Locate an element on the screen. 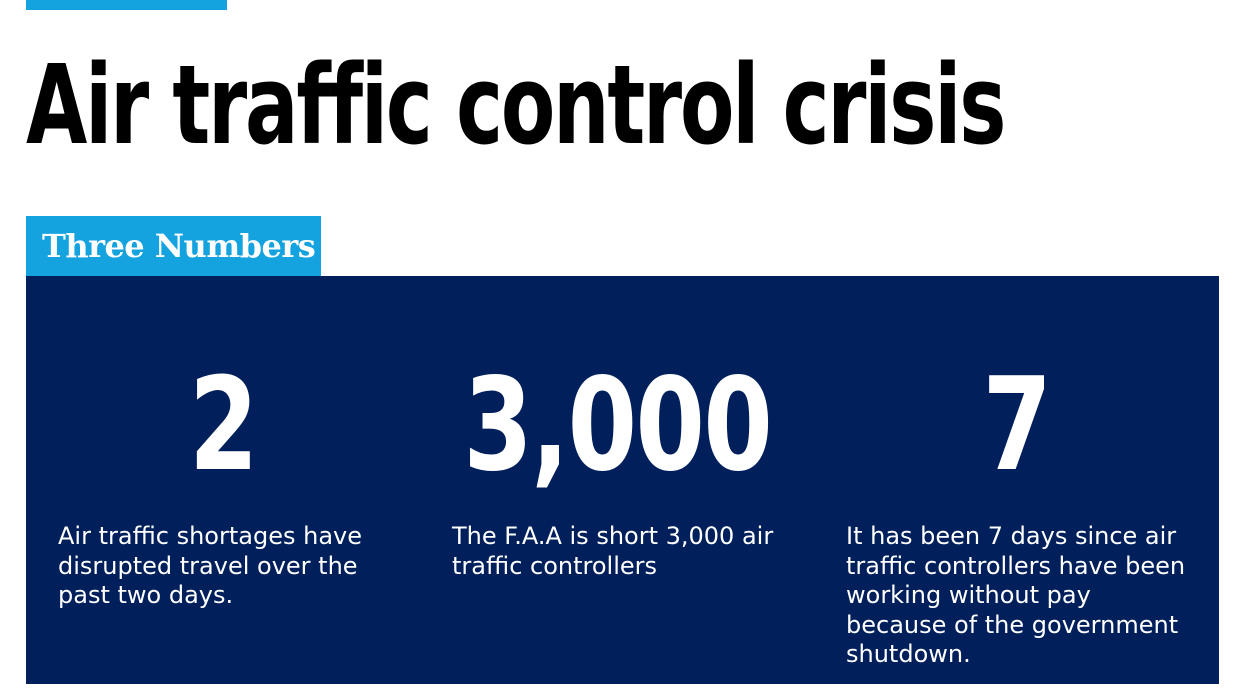  stat-number: 7 is located at coordinates (1017, 425).